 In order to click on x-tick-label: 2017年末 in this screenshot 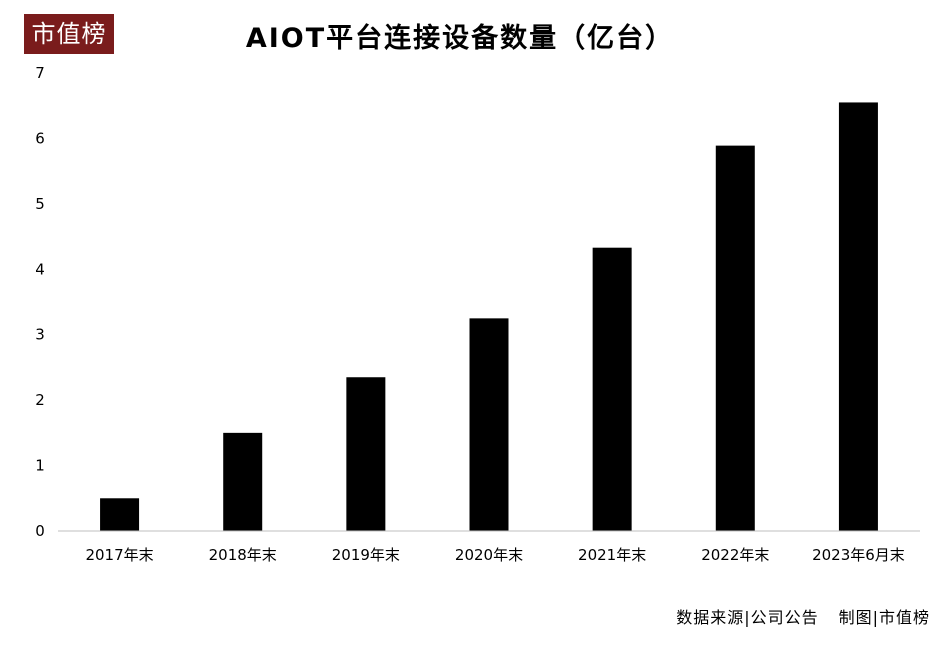, I will do `click(119, 555)`.